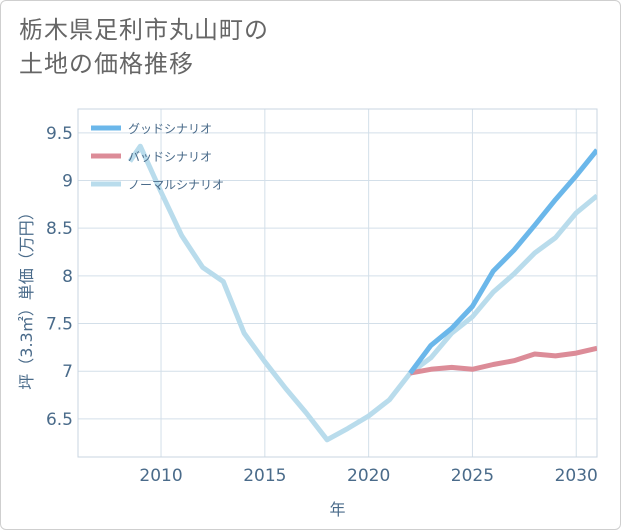  What do you see at coordinates (144, 30) in the screenshot?
I see `chart-title-line-1: 栃木県足利市丸山町の` at bounding box center [144, 30].